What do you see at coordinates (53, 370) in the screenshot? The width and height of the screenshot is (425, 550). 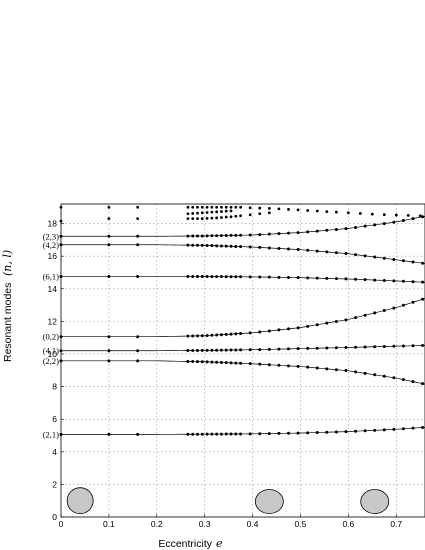 I see `y-tick-labels: 0 2 4 6 8 10 12 14 16 18` at bounding box center [53, 370].